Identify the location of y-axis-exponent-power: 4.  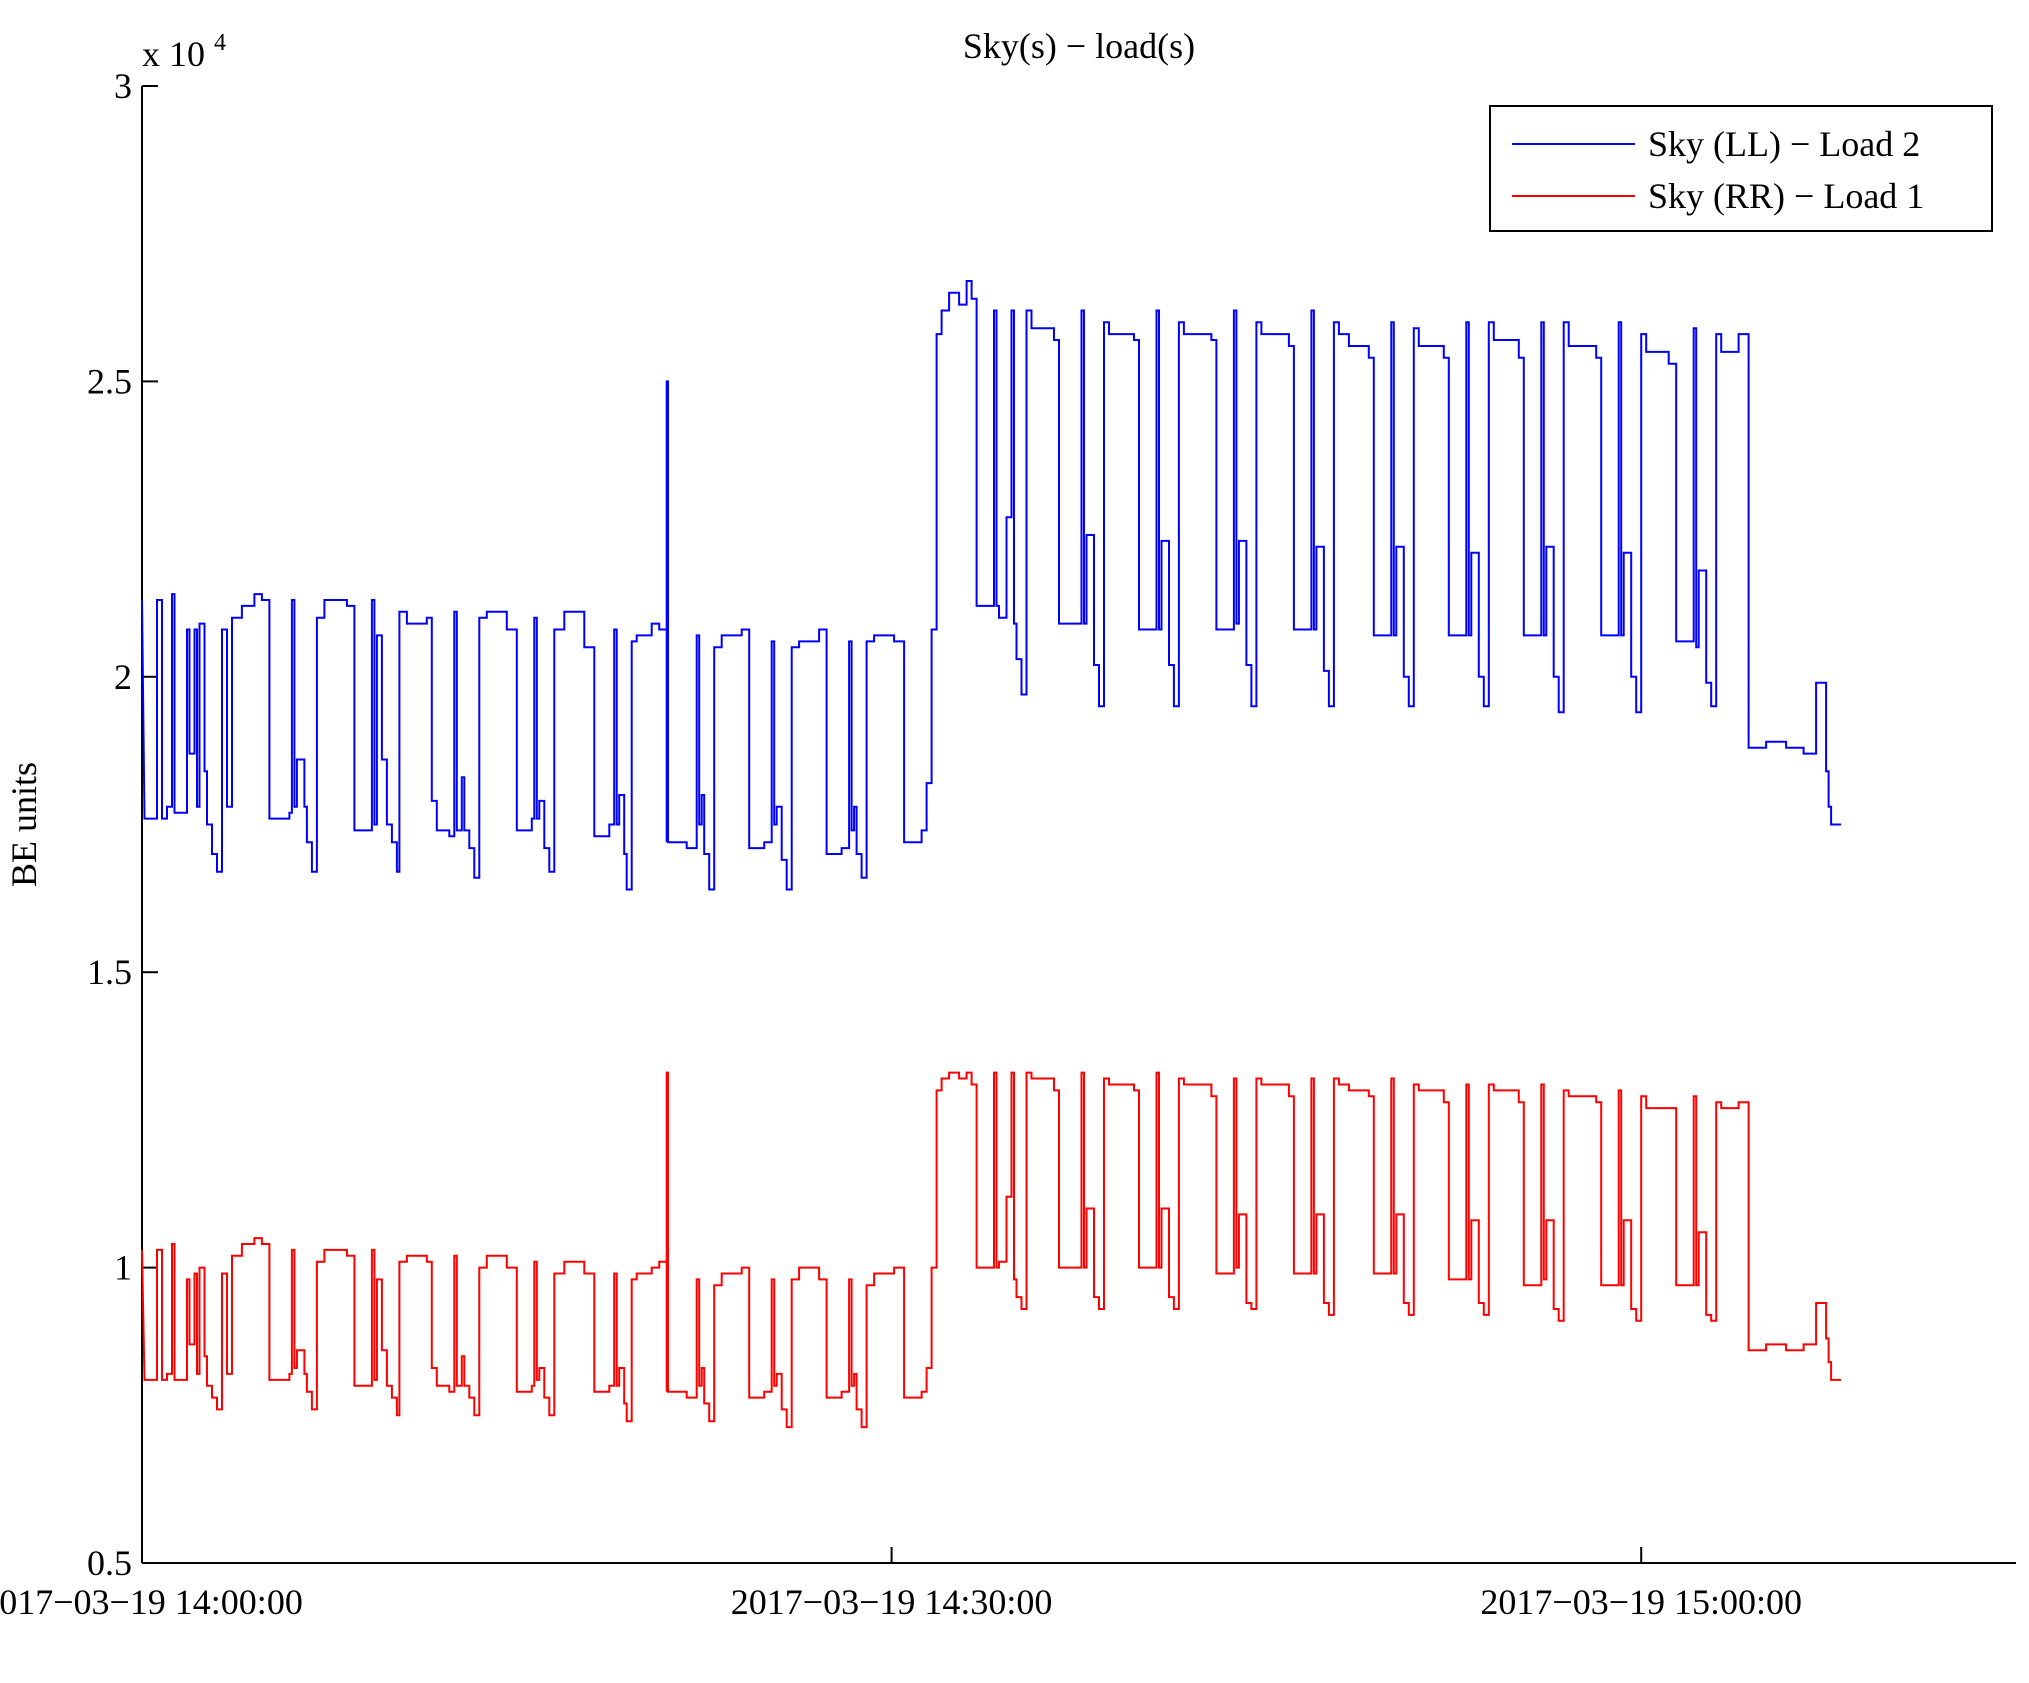
(220, 43).